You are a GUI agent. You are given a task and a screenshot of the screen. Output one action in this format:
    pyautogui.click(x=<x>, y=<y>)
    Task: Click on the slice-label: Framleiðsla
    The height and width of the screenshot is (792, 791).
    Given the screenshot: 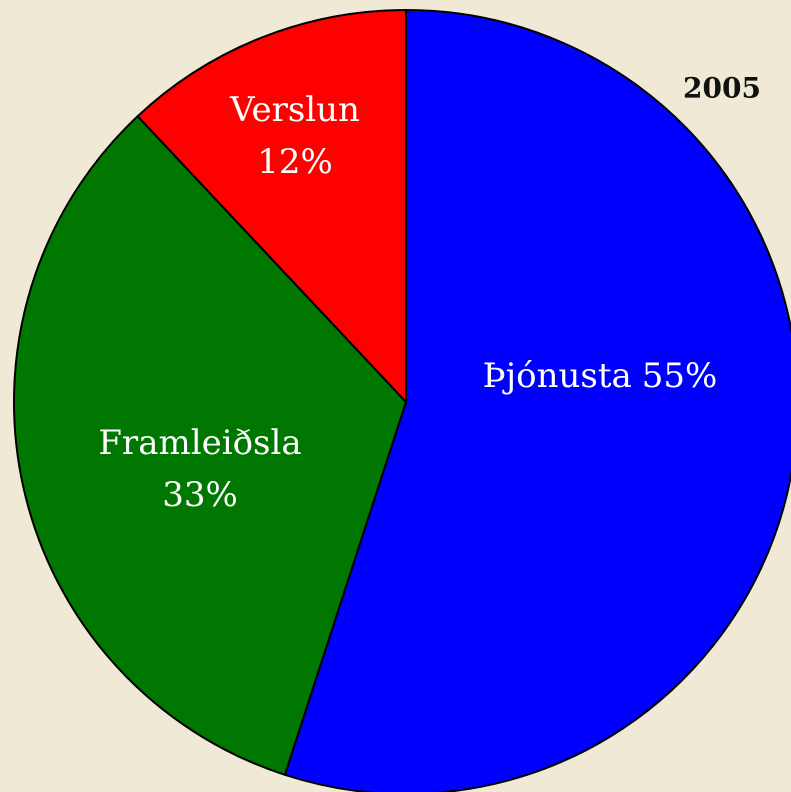 What is the action you would take?
    pyautogui.click(x=199, y=443)
    